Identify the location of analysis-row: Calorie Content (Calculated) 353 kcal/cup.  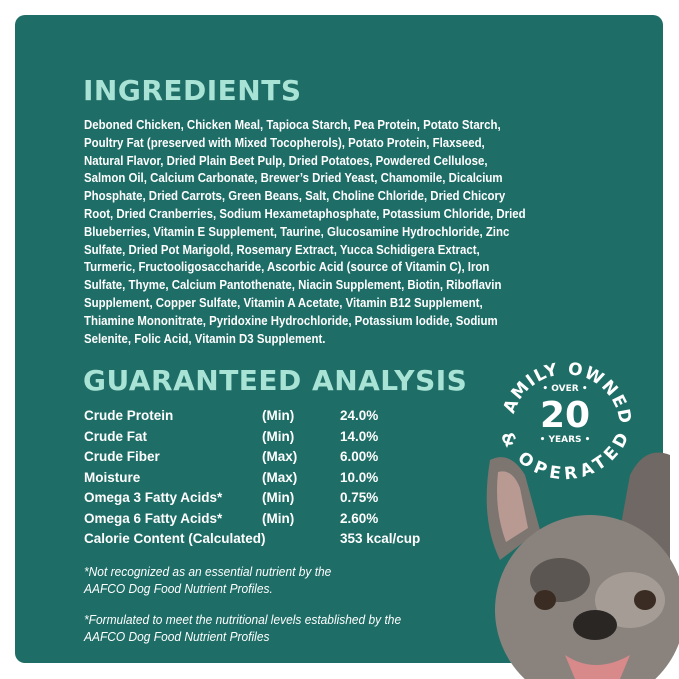
(284, 539).